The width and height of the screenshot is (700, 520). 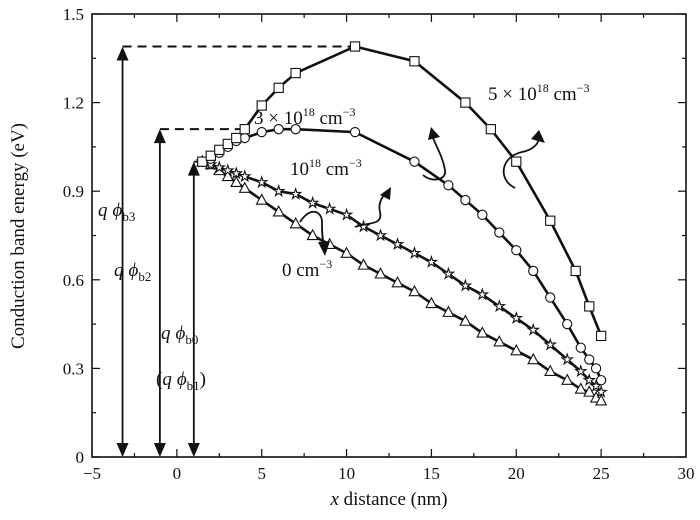 I want to click on barrier-b0-arrowhead-bottom, so click(x=193, y=450).